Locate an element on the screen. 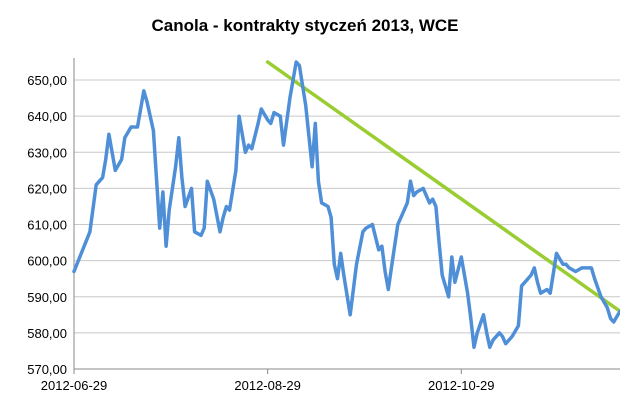 The height and width of the screenshot is (413, 620). y-tick-label: 640,00 is located at coordinates (47, 116).